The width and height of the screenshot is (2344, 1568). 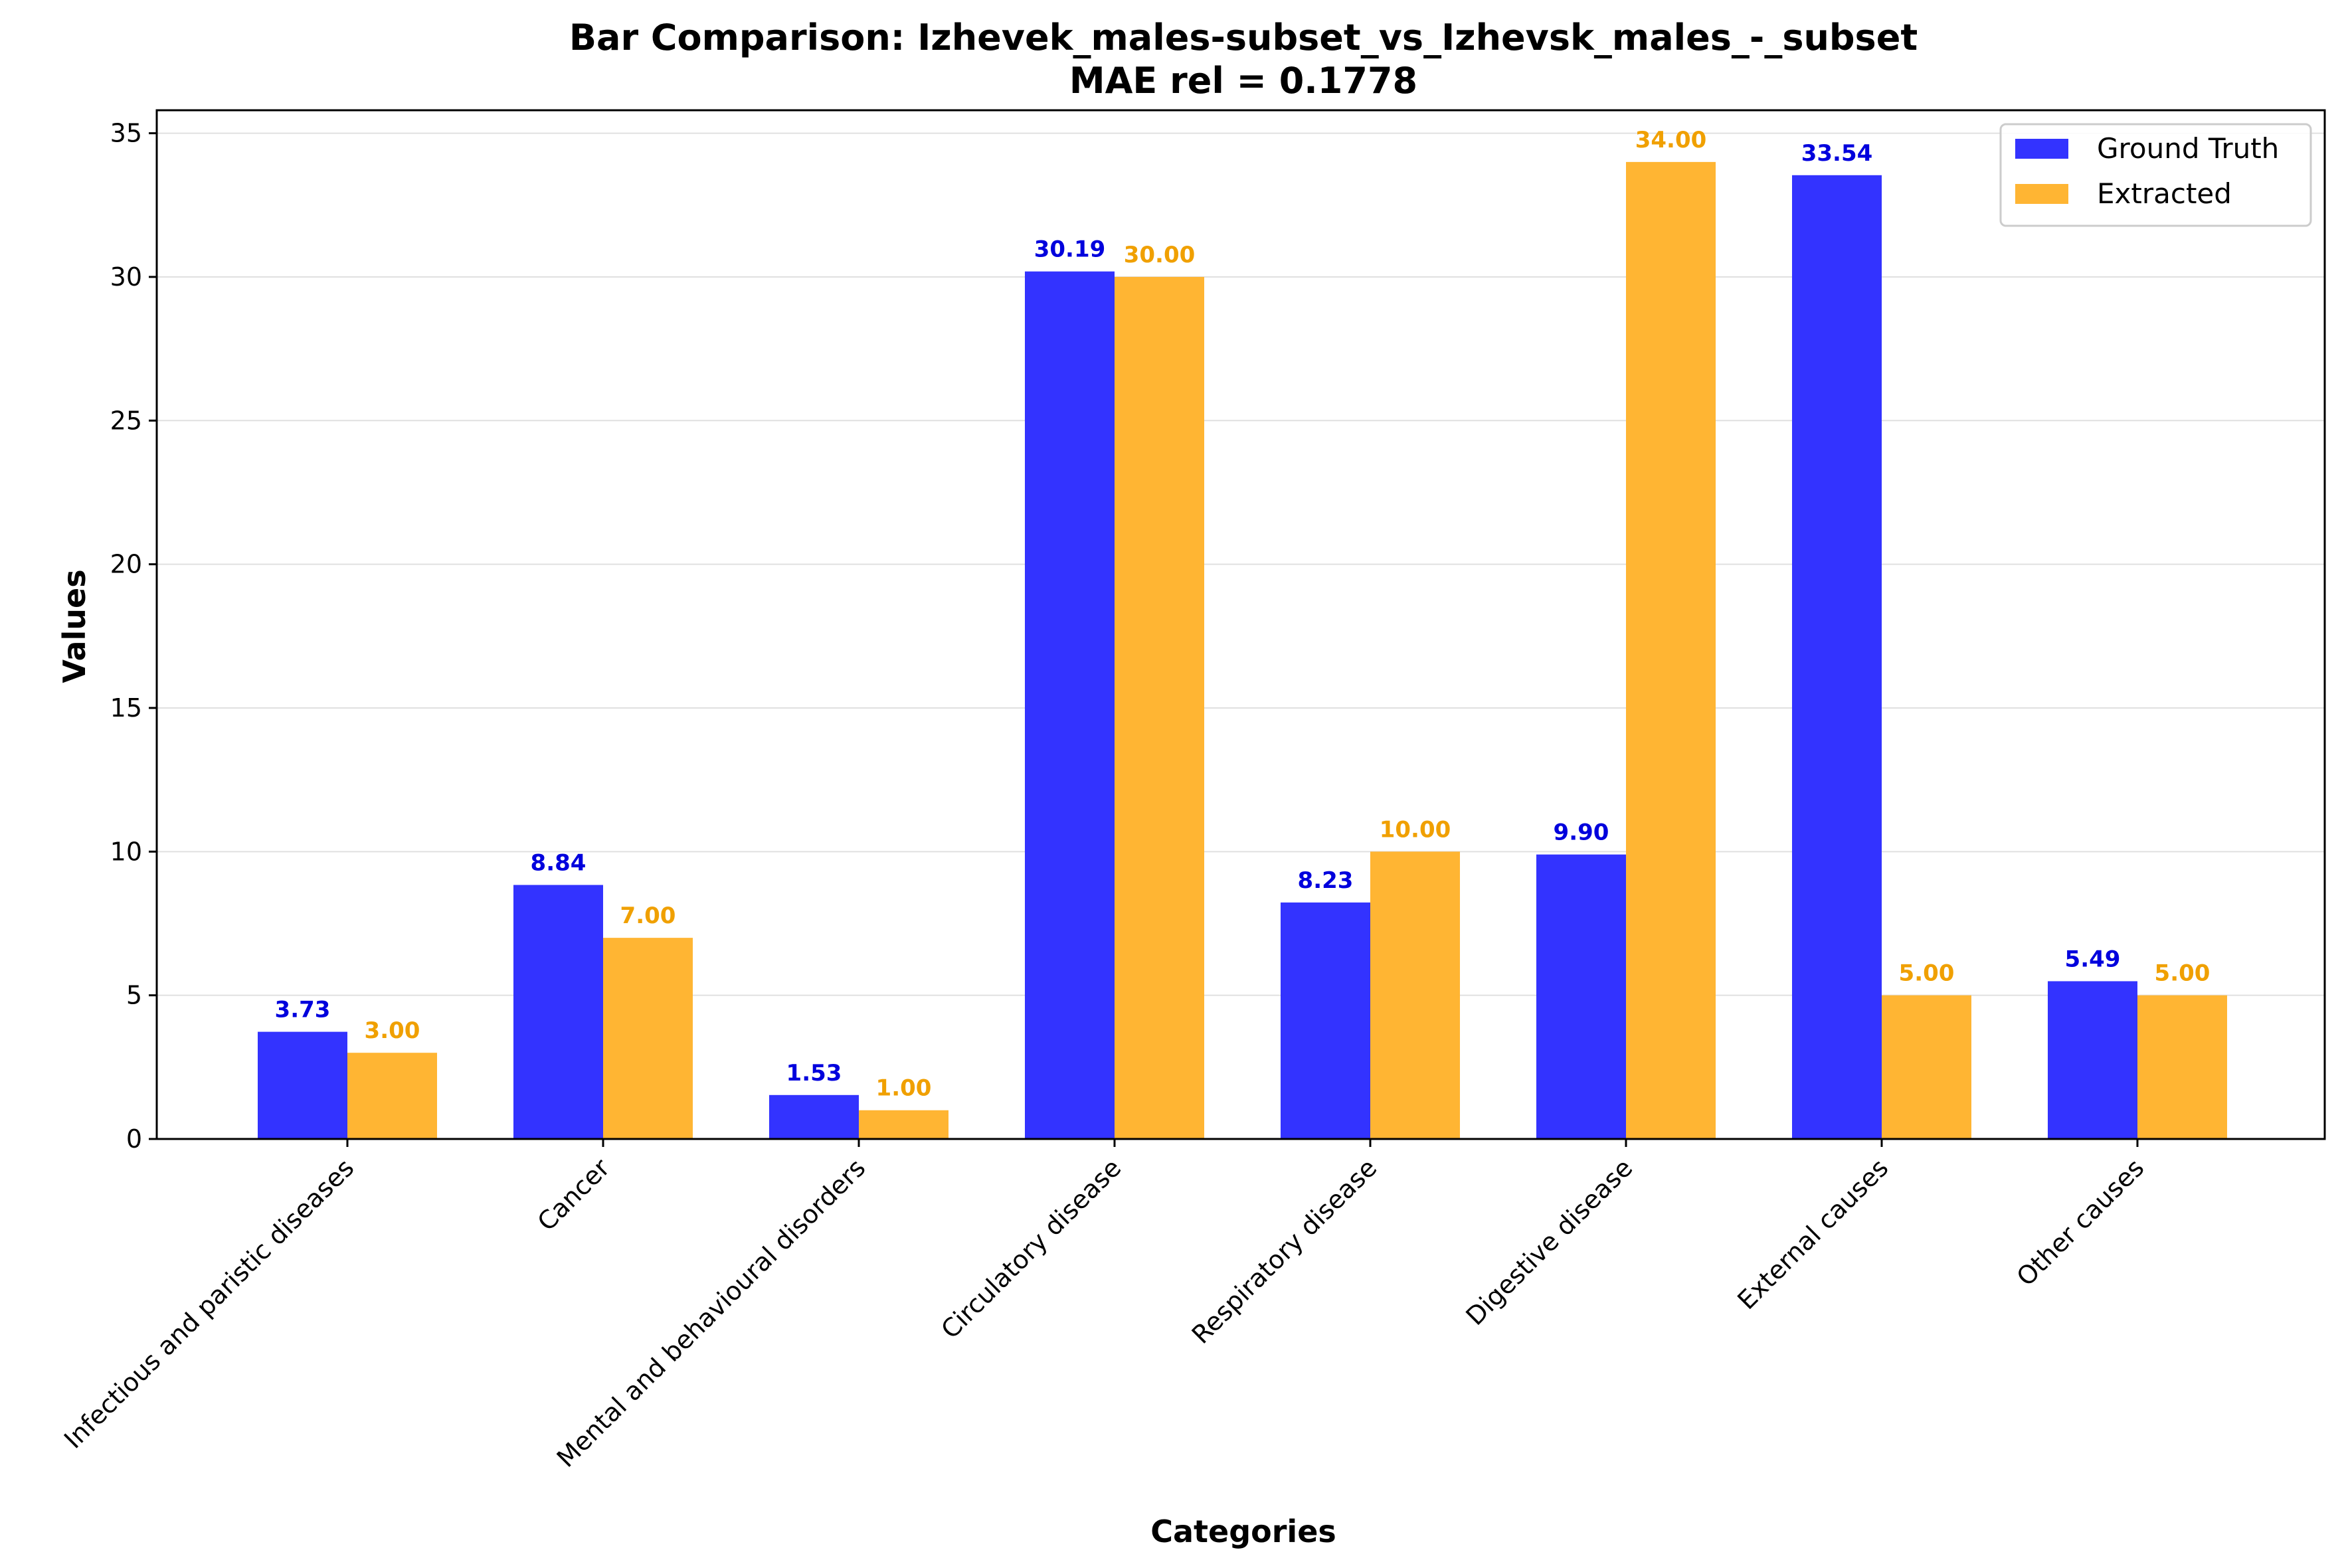 What do you see at coordinates (1031, 1248) in the screenshot?
I see `x-tick-label: Circulatory disease` at bounding box center [1031, 1248].